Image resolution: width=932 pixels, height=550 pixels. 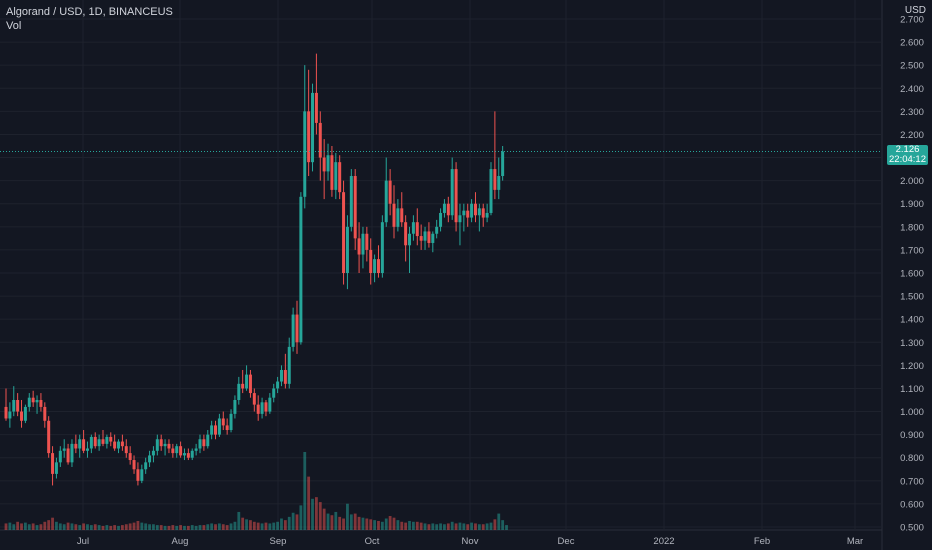 I want to click on currency-label: USD, so click(x=915, y=10).